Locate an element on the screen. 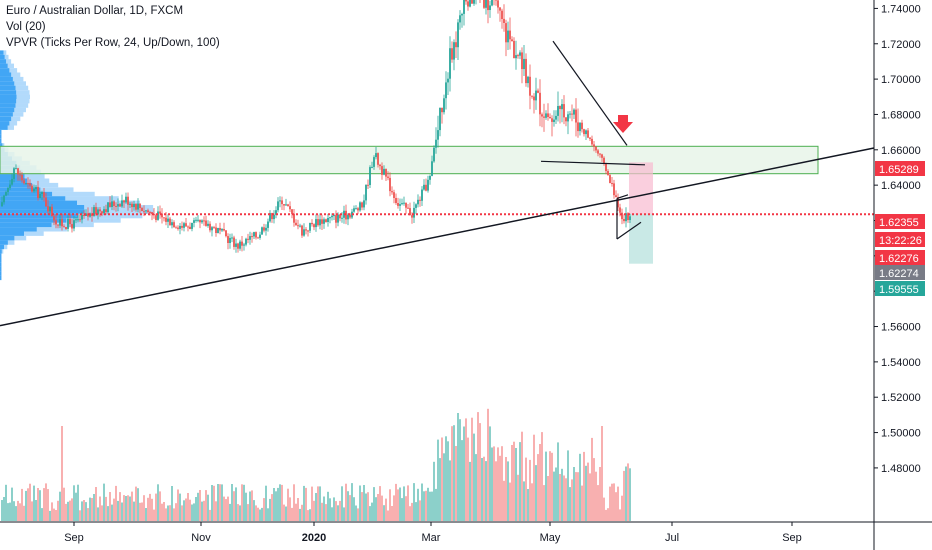 This screenshot has height=550, width=932. indicator-vpvr: VPVR (Ticks Per Row, 24, Up/Down, 100) is located at coordinates (113, 43).